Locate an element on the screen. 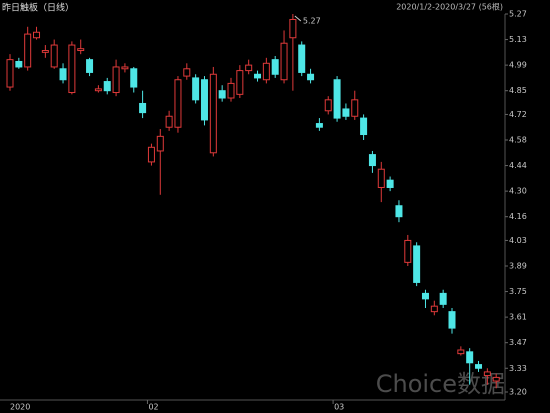 This screenshot has height=413, width=550. y-tick-label: 3.75 is located at coordinates (518, 291).